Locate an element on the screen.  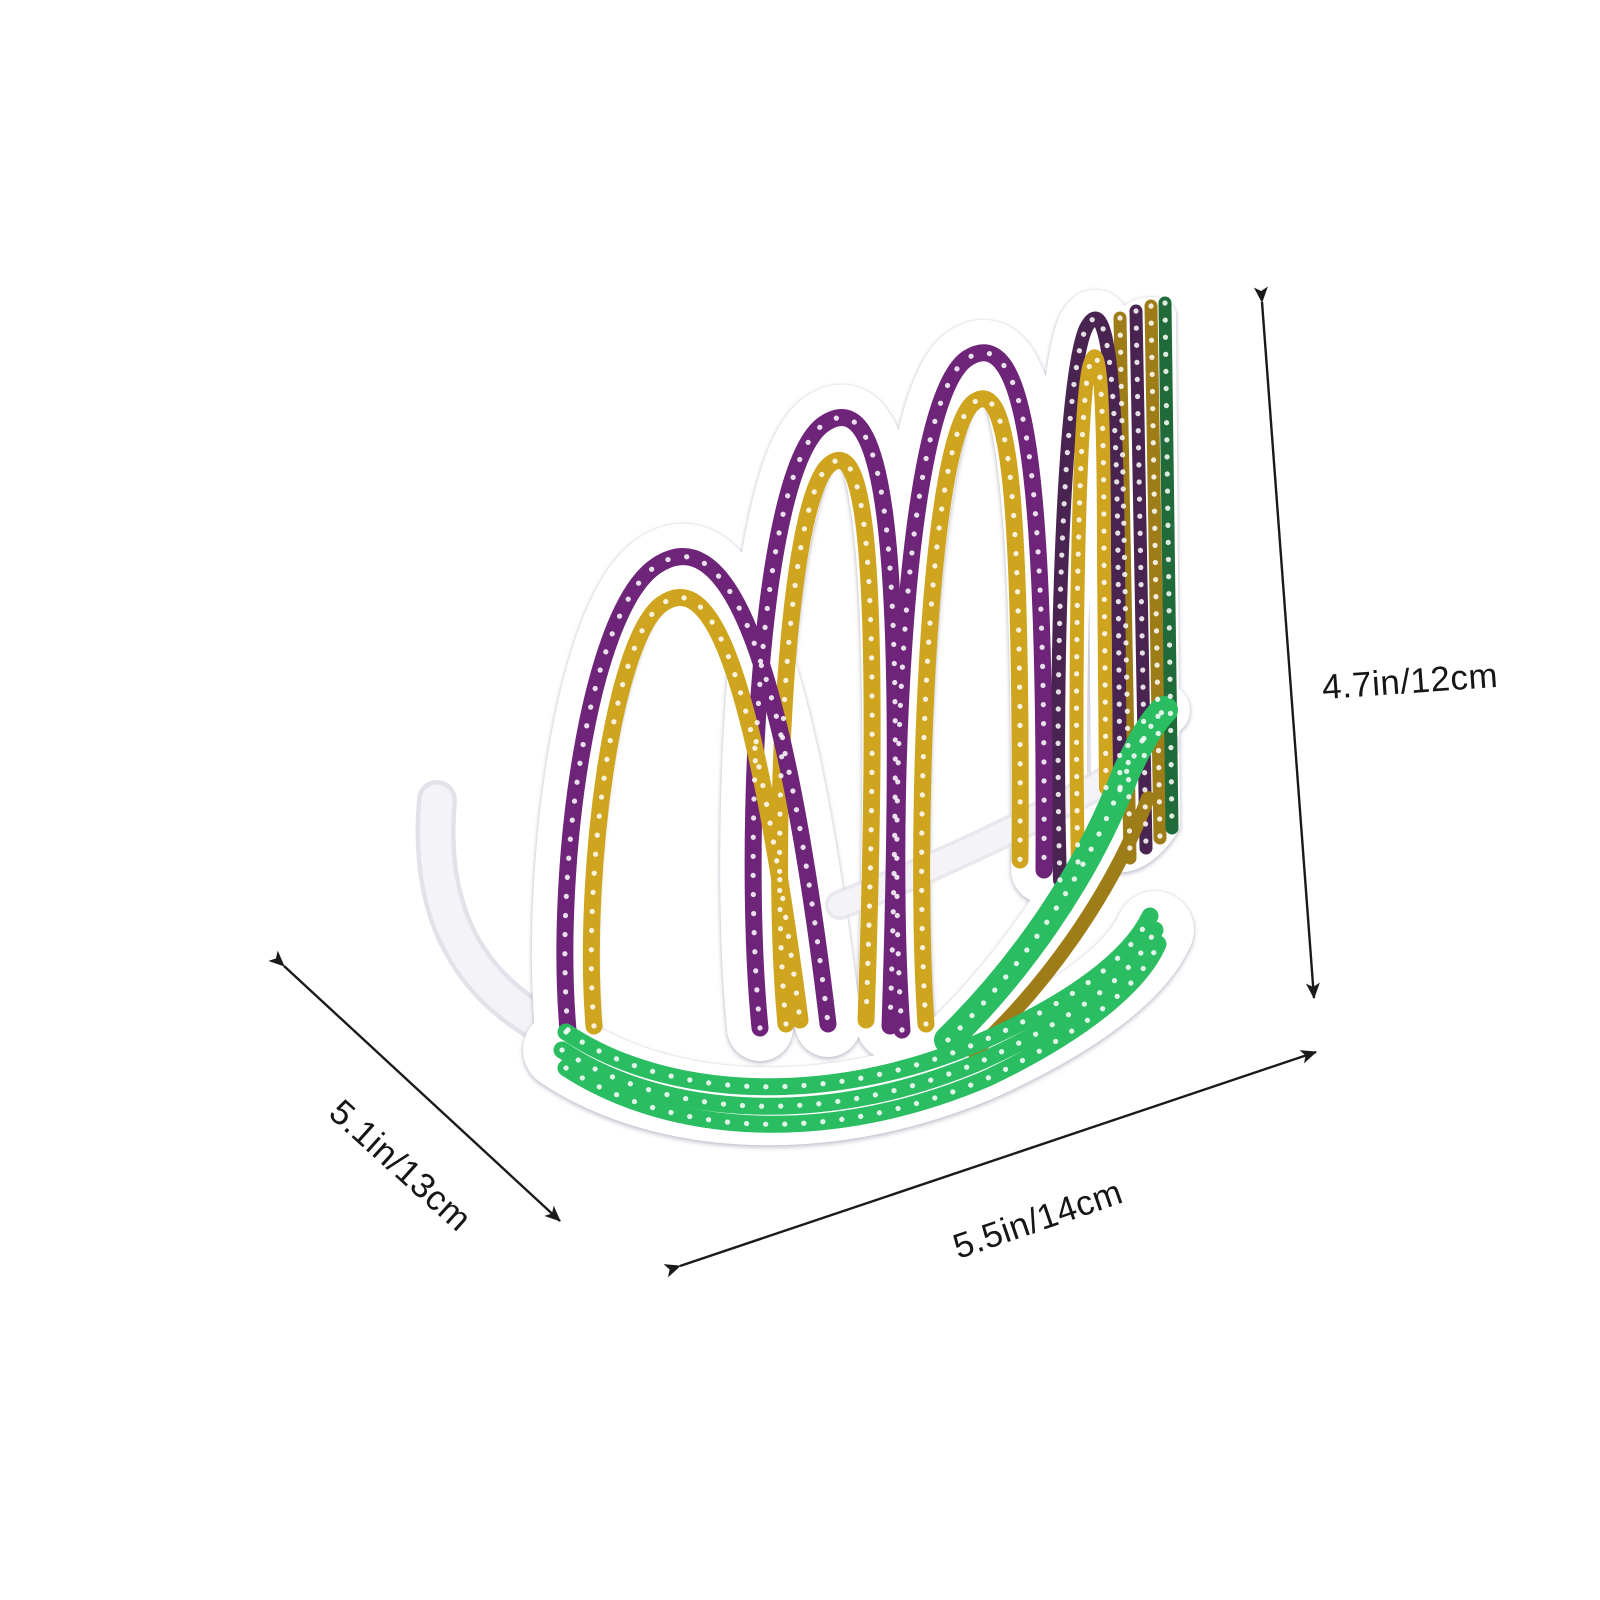
width-dimension-arrow is located at coordinates (990, 1164).